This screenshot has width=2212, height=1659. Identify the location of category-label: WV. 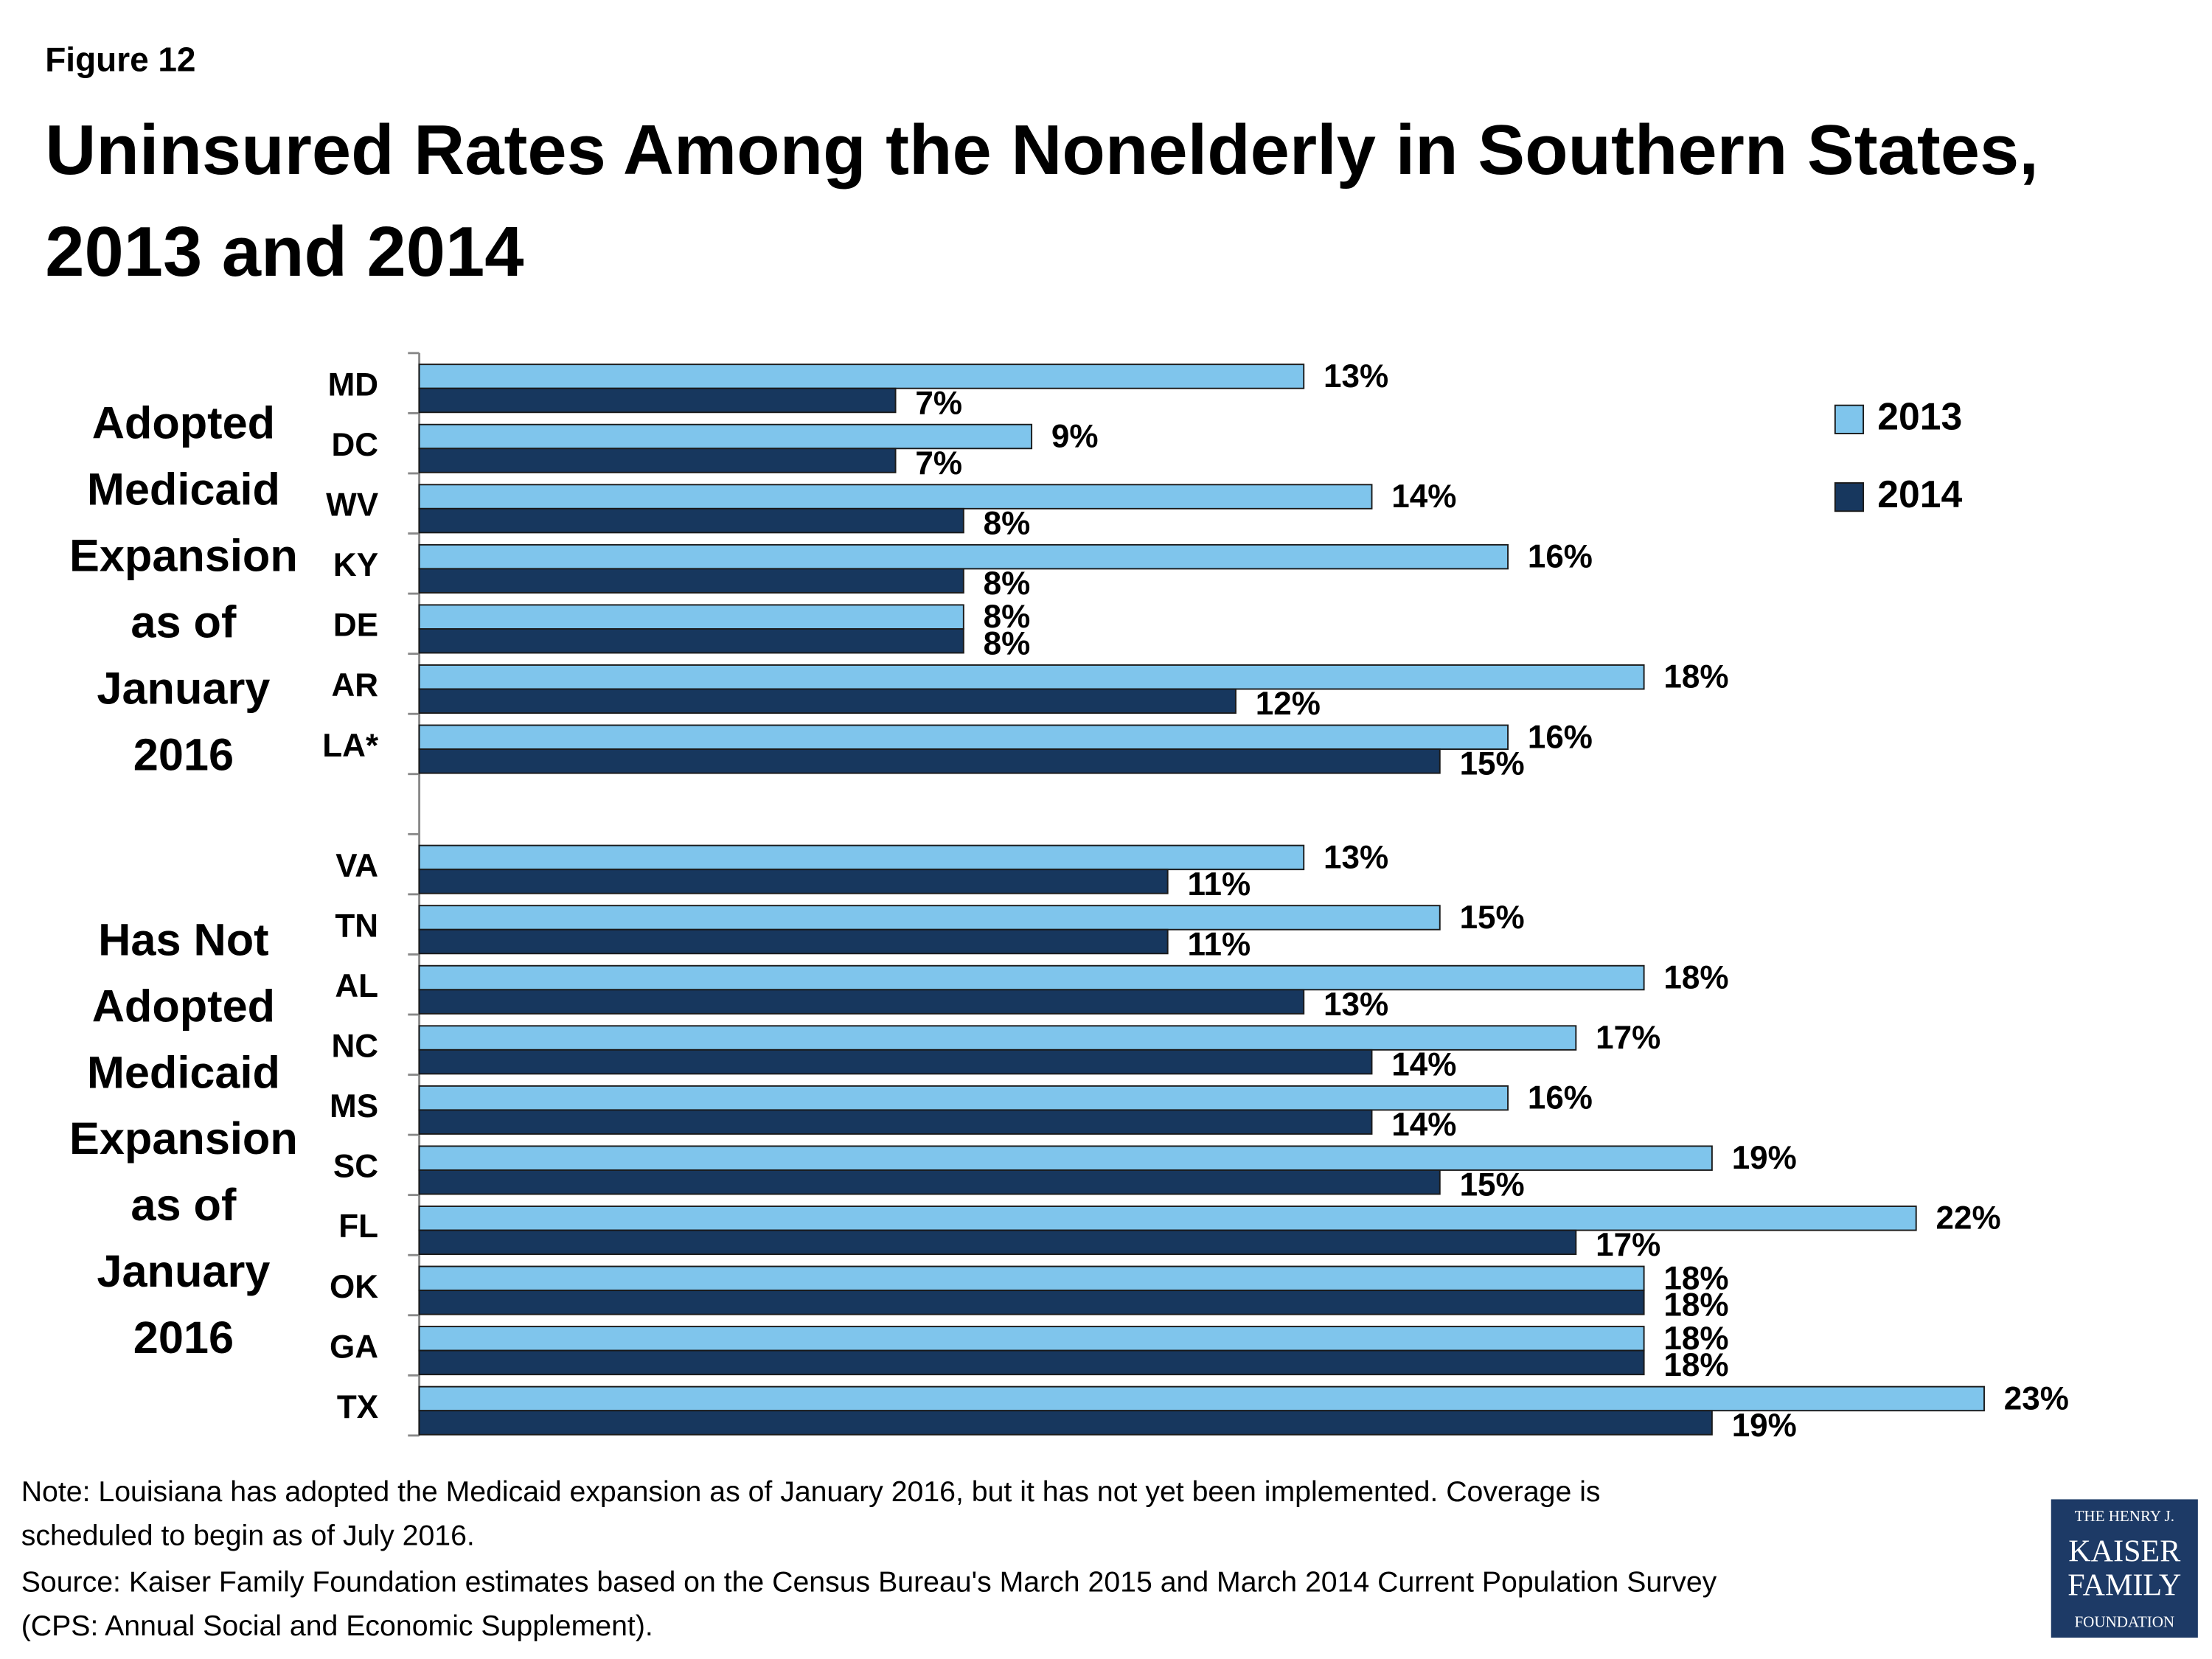
(352, 505).